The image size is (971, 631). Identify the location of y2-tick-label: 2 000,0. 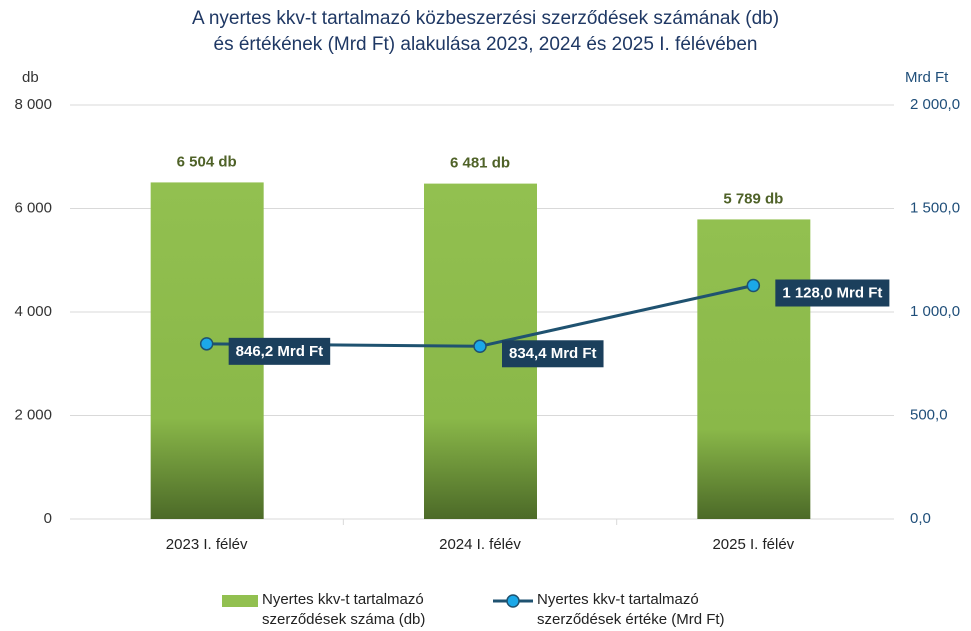
(935, 104).